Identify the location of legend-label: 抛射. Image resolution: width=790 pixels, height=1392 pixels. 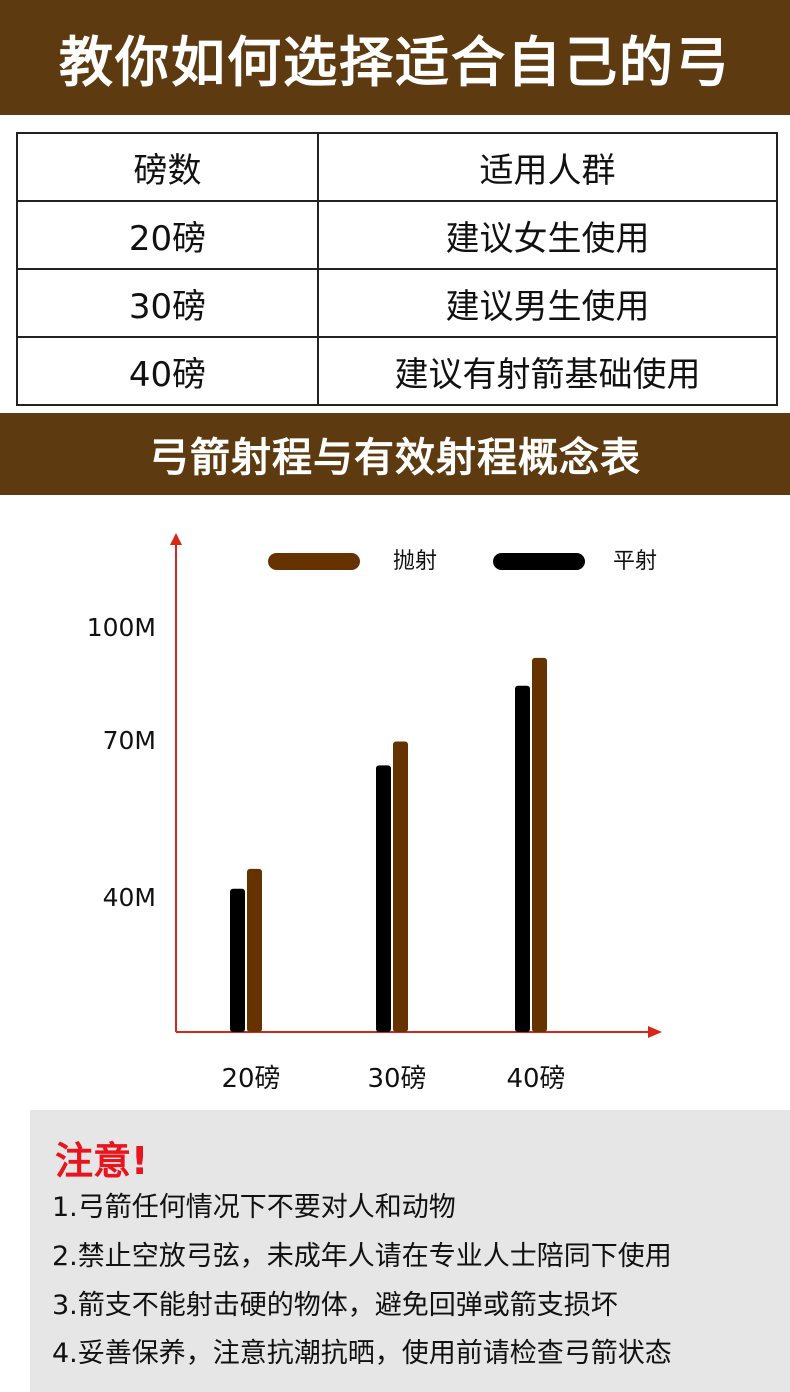
(415, 561).